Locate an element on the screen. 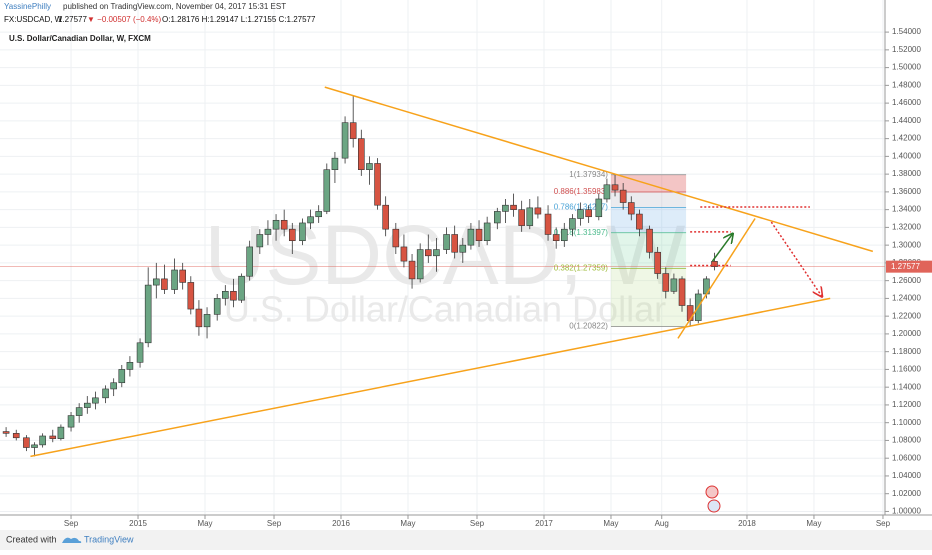 The image size is (932, 555). y-tick-label: 1.52000 is located at coordinates (906, 49).